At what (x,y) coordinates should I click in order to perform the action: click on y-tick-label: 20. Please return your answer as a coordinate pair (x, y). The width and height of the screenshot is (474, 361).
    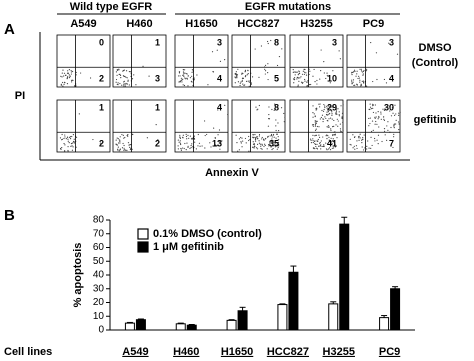
    Looking at the image, I should click on (99, 302).